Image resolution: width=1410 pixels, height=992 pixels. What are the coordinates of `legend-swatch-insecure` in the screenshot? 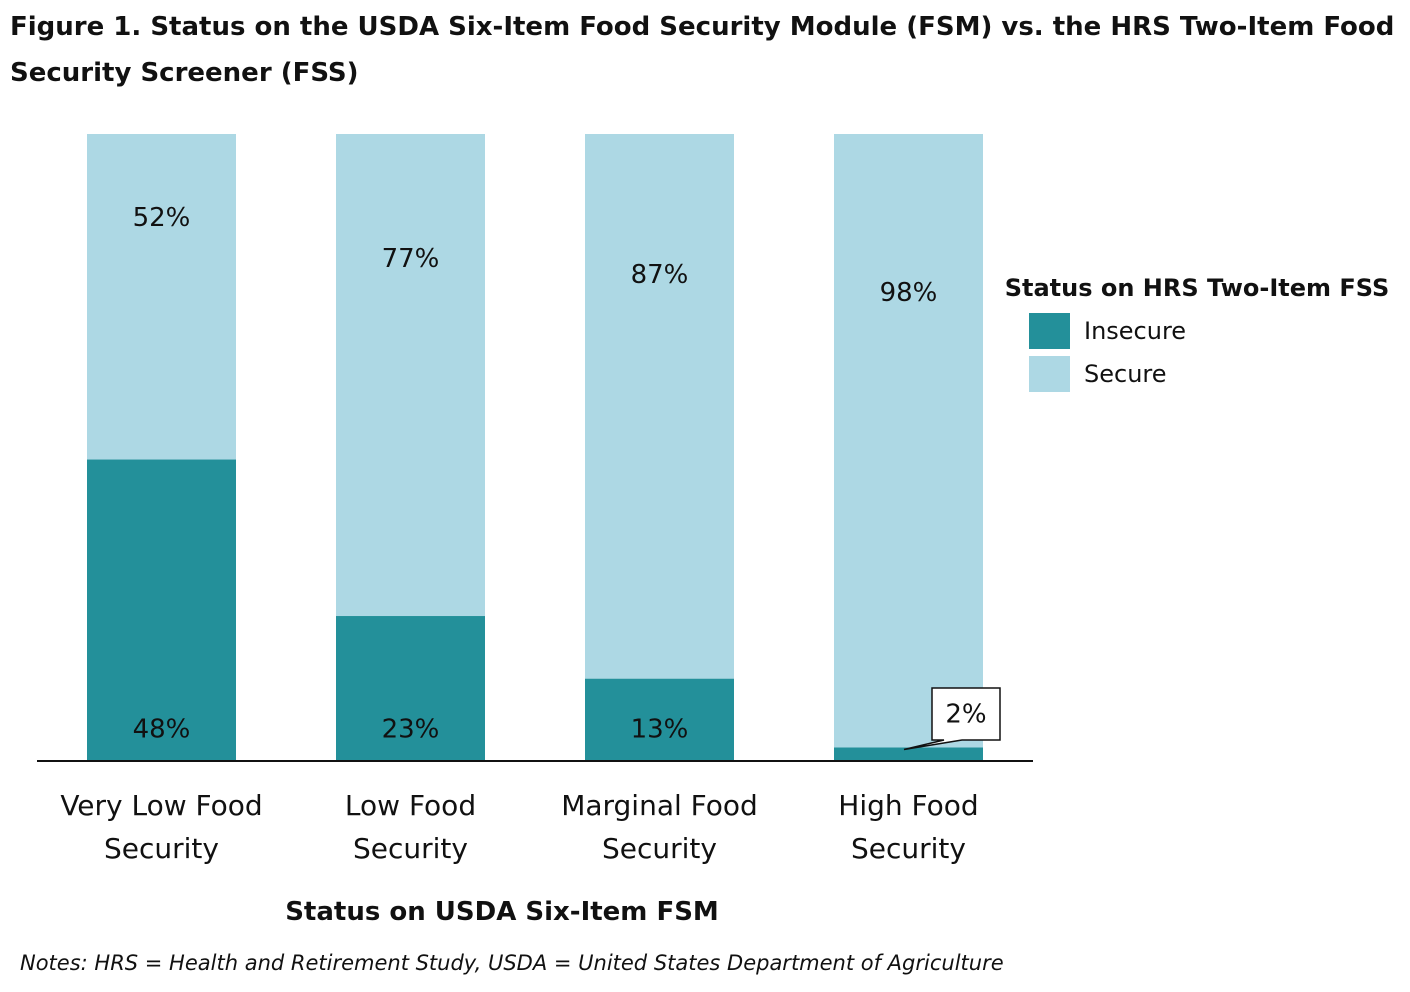 It's located at (1049, 331).